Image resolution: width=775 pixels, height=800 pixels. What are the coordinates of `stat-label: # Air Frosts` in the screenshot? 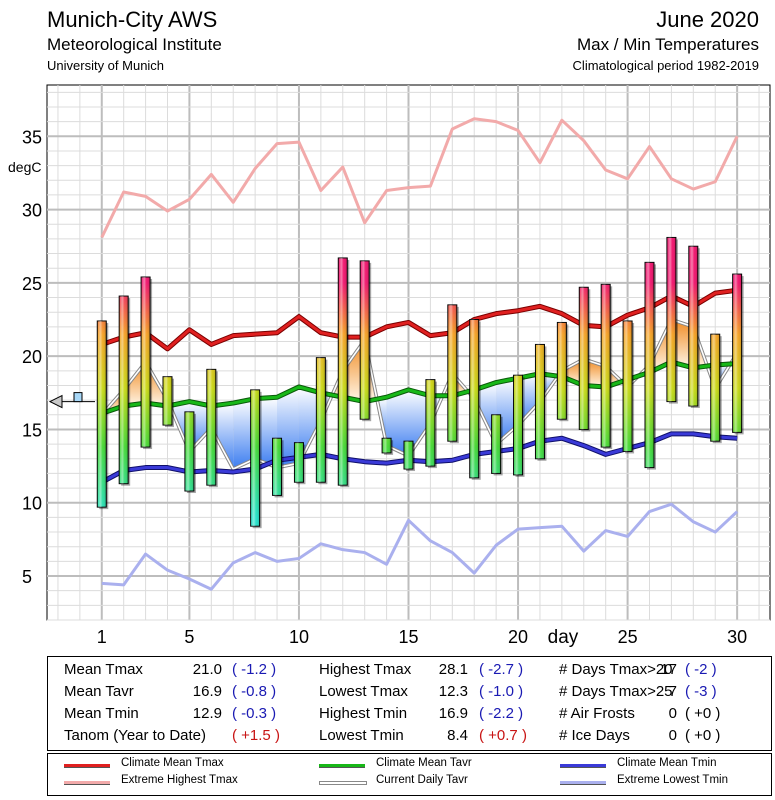 It's located at (597, 713).